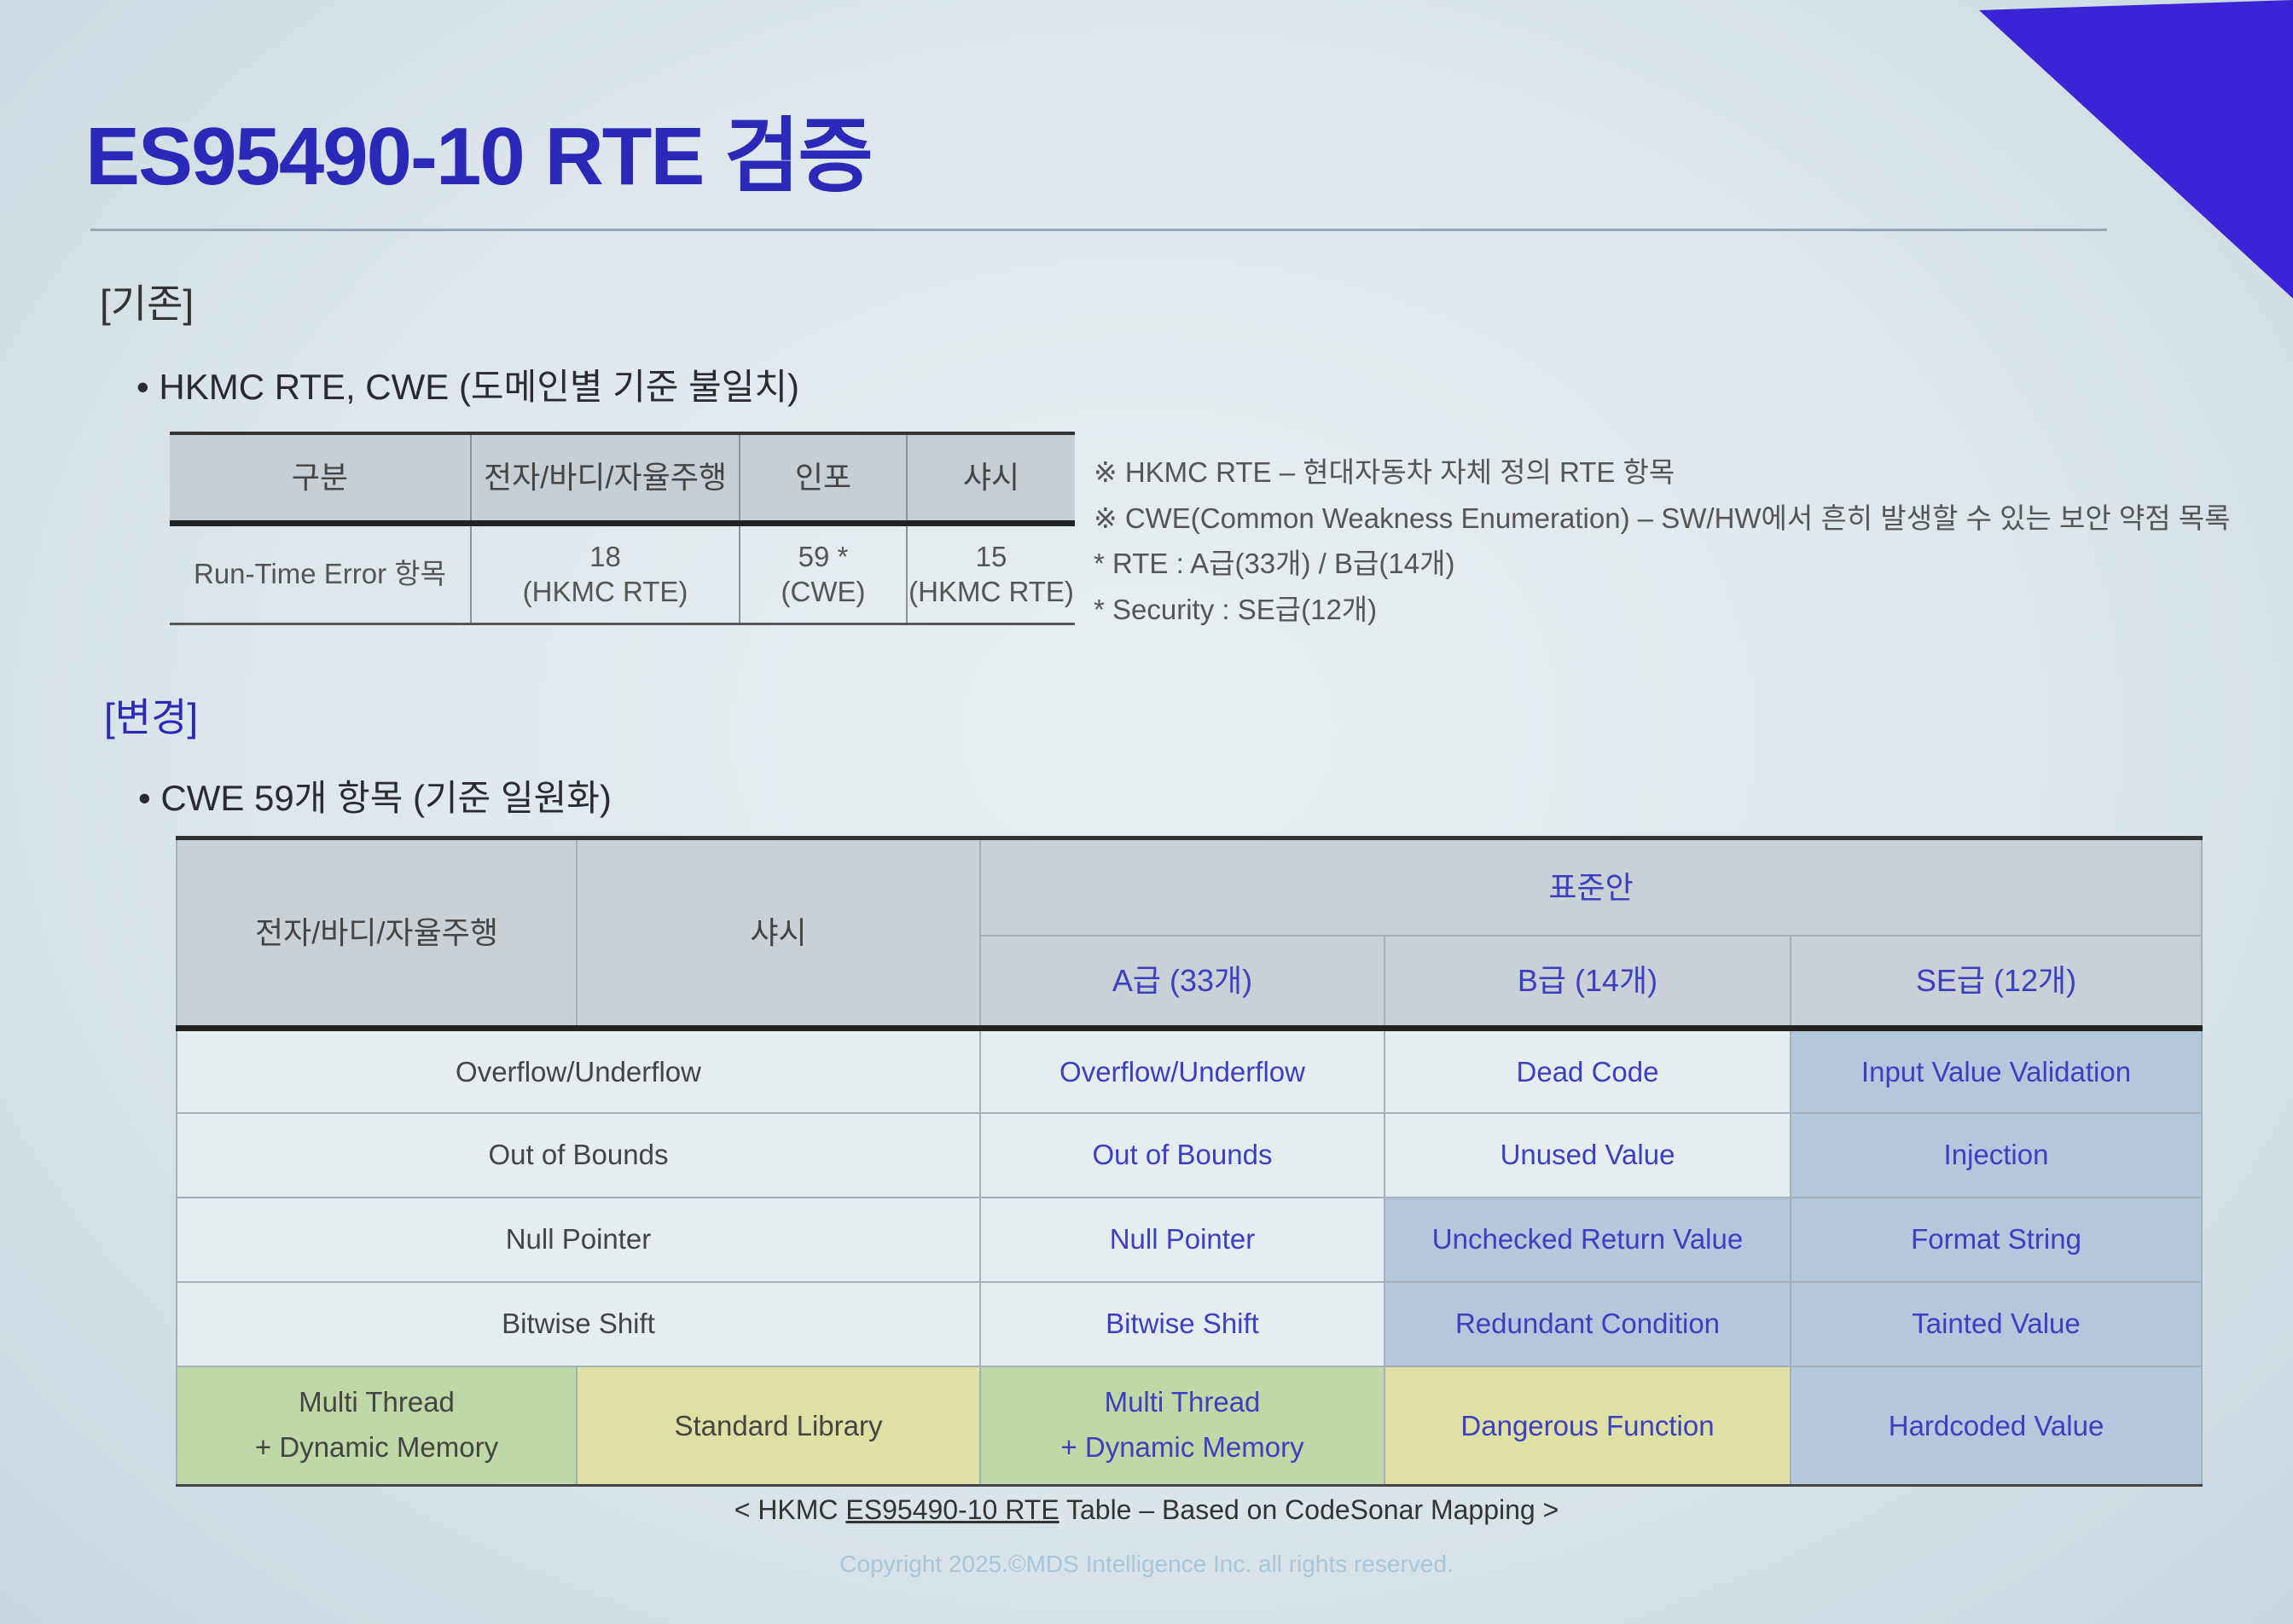  What do you see at coordinates (1587, 1154) in the screenshot?
I see `cell-b: Unused Value` at bounding box center [1587, 1154].